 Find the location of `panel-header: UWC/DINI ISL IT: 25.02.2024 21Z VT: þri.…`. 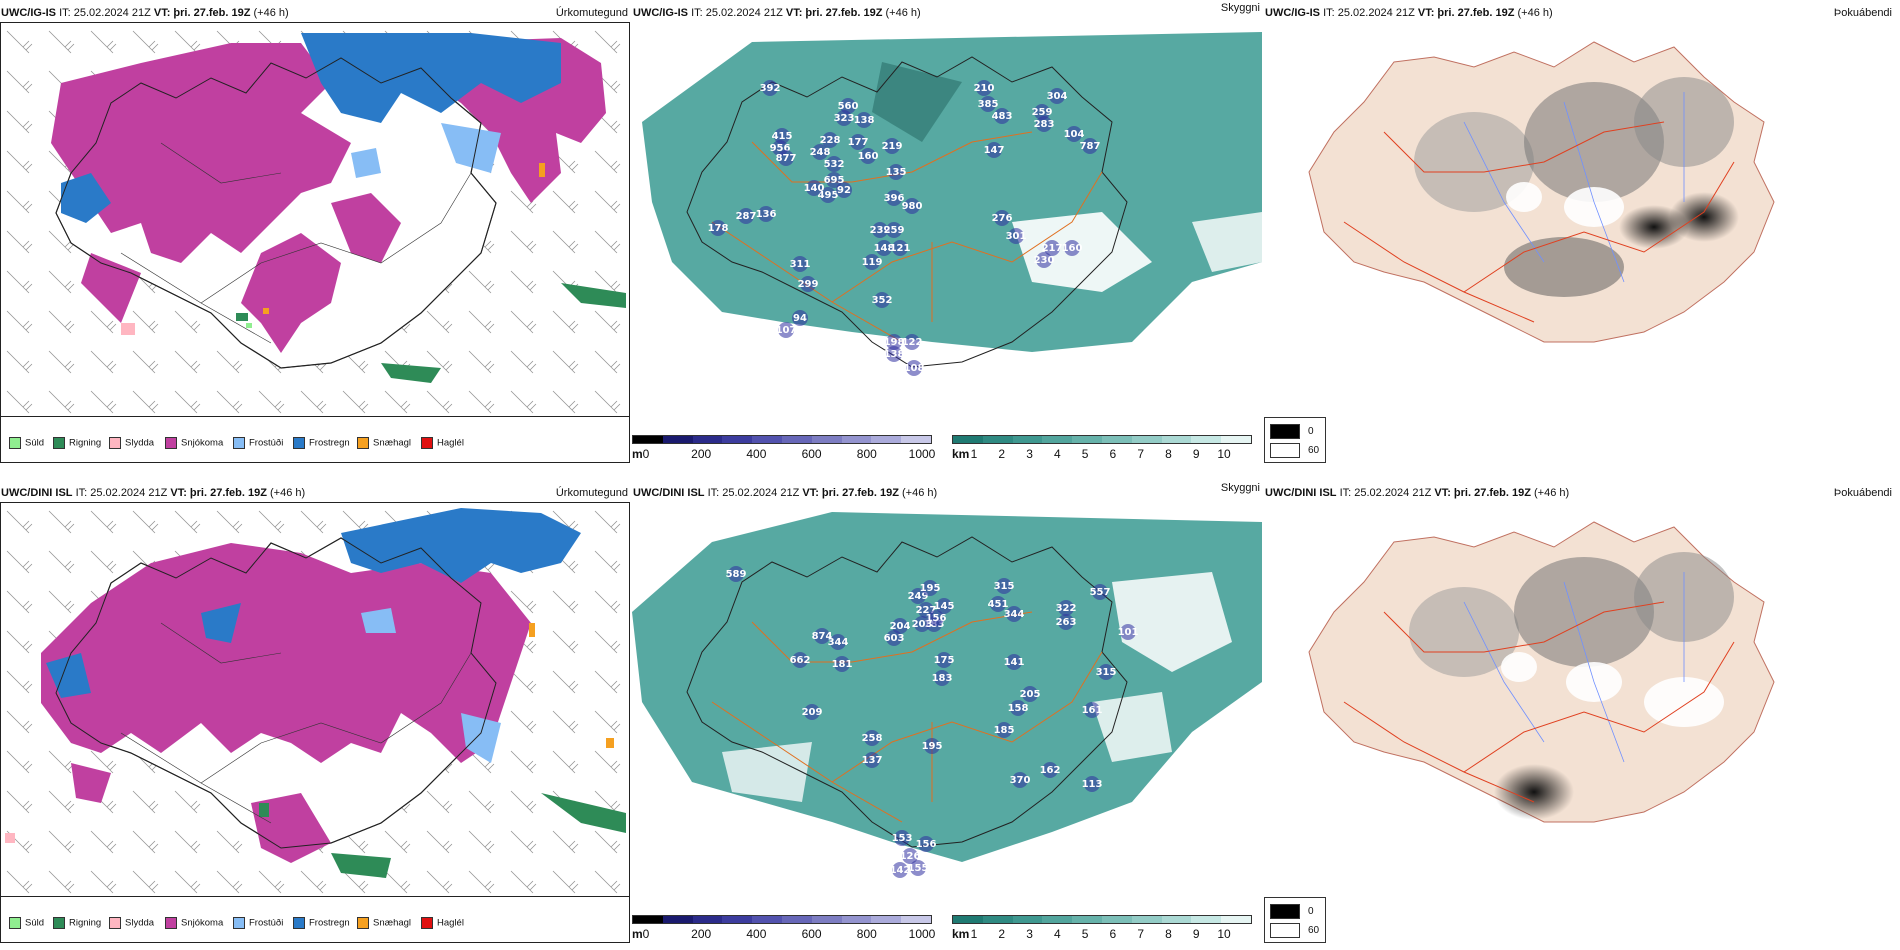

panel-header: UWC/DINI ISL IT: 25.02.2024 21Z VT: þri.… is located at coordinates (315, 491).